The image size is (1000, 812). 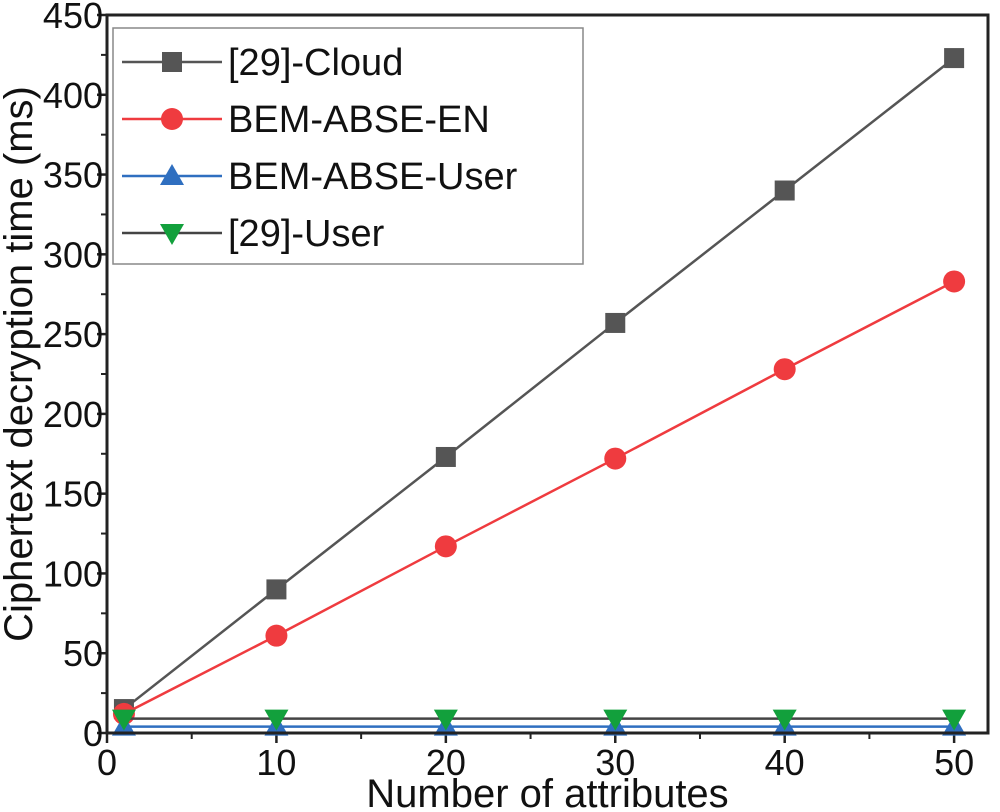 What do you see at coordinates (785, 762) in the screenshot?
I see `x-tick-label: 40` at bounding box center [785, 762].